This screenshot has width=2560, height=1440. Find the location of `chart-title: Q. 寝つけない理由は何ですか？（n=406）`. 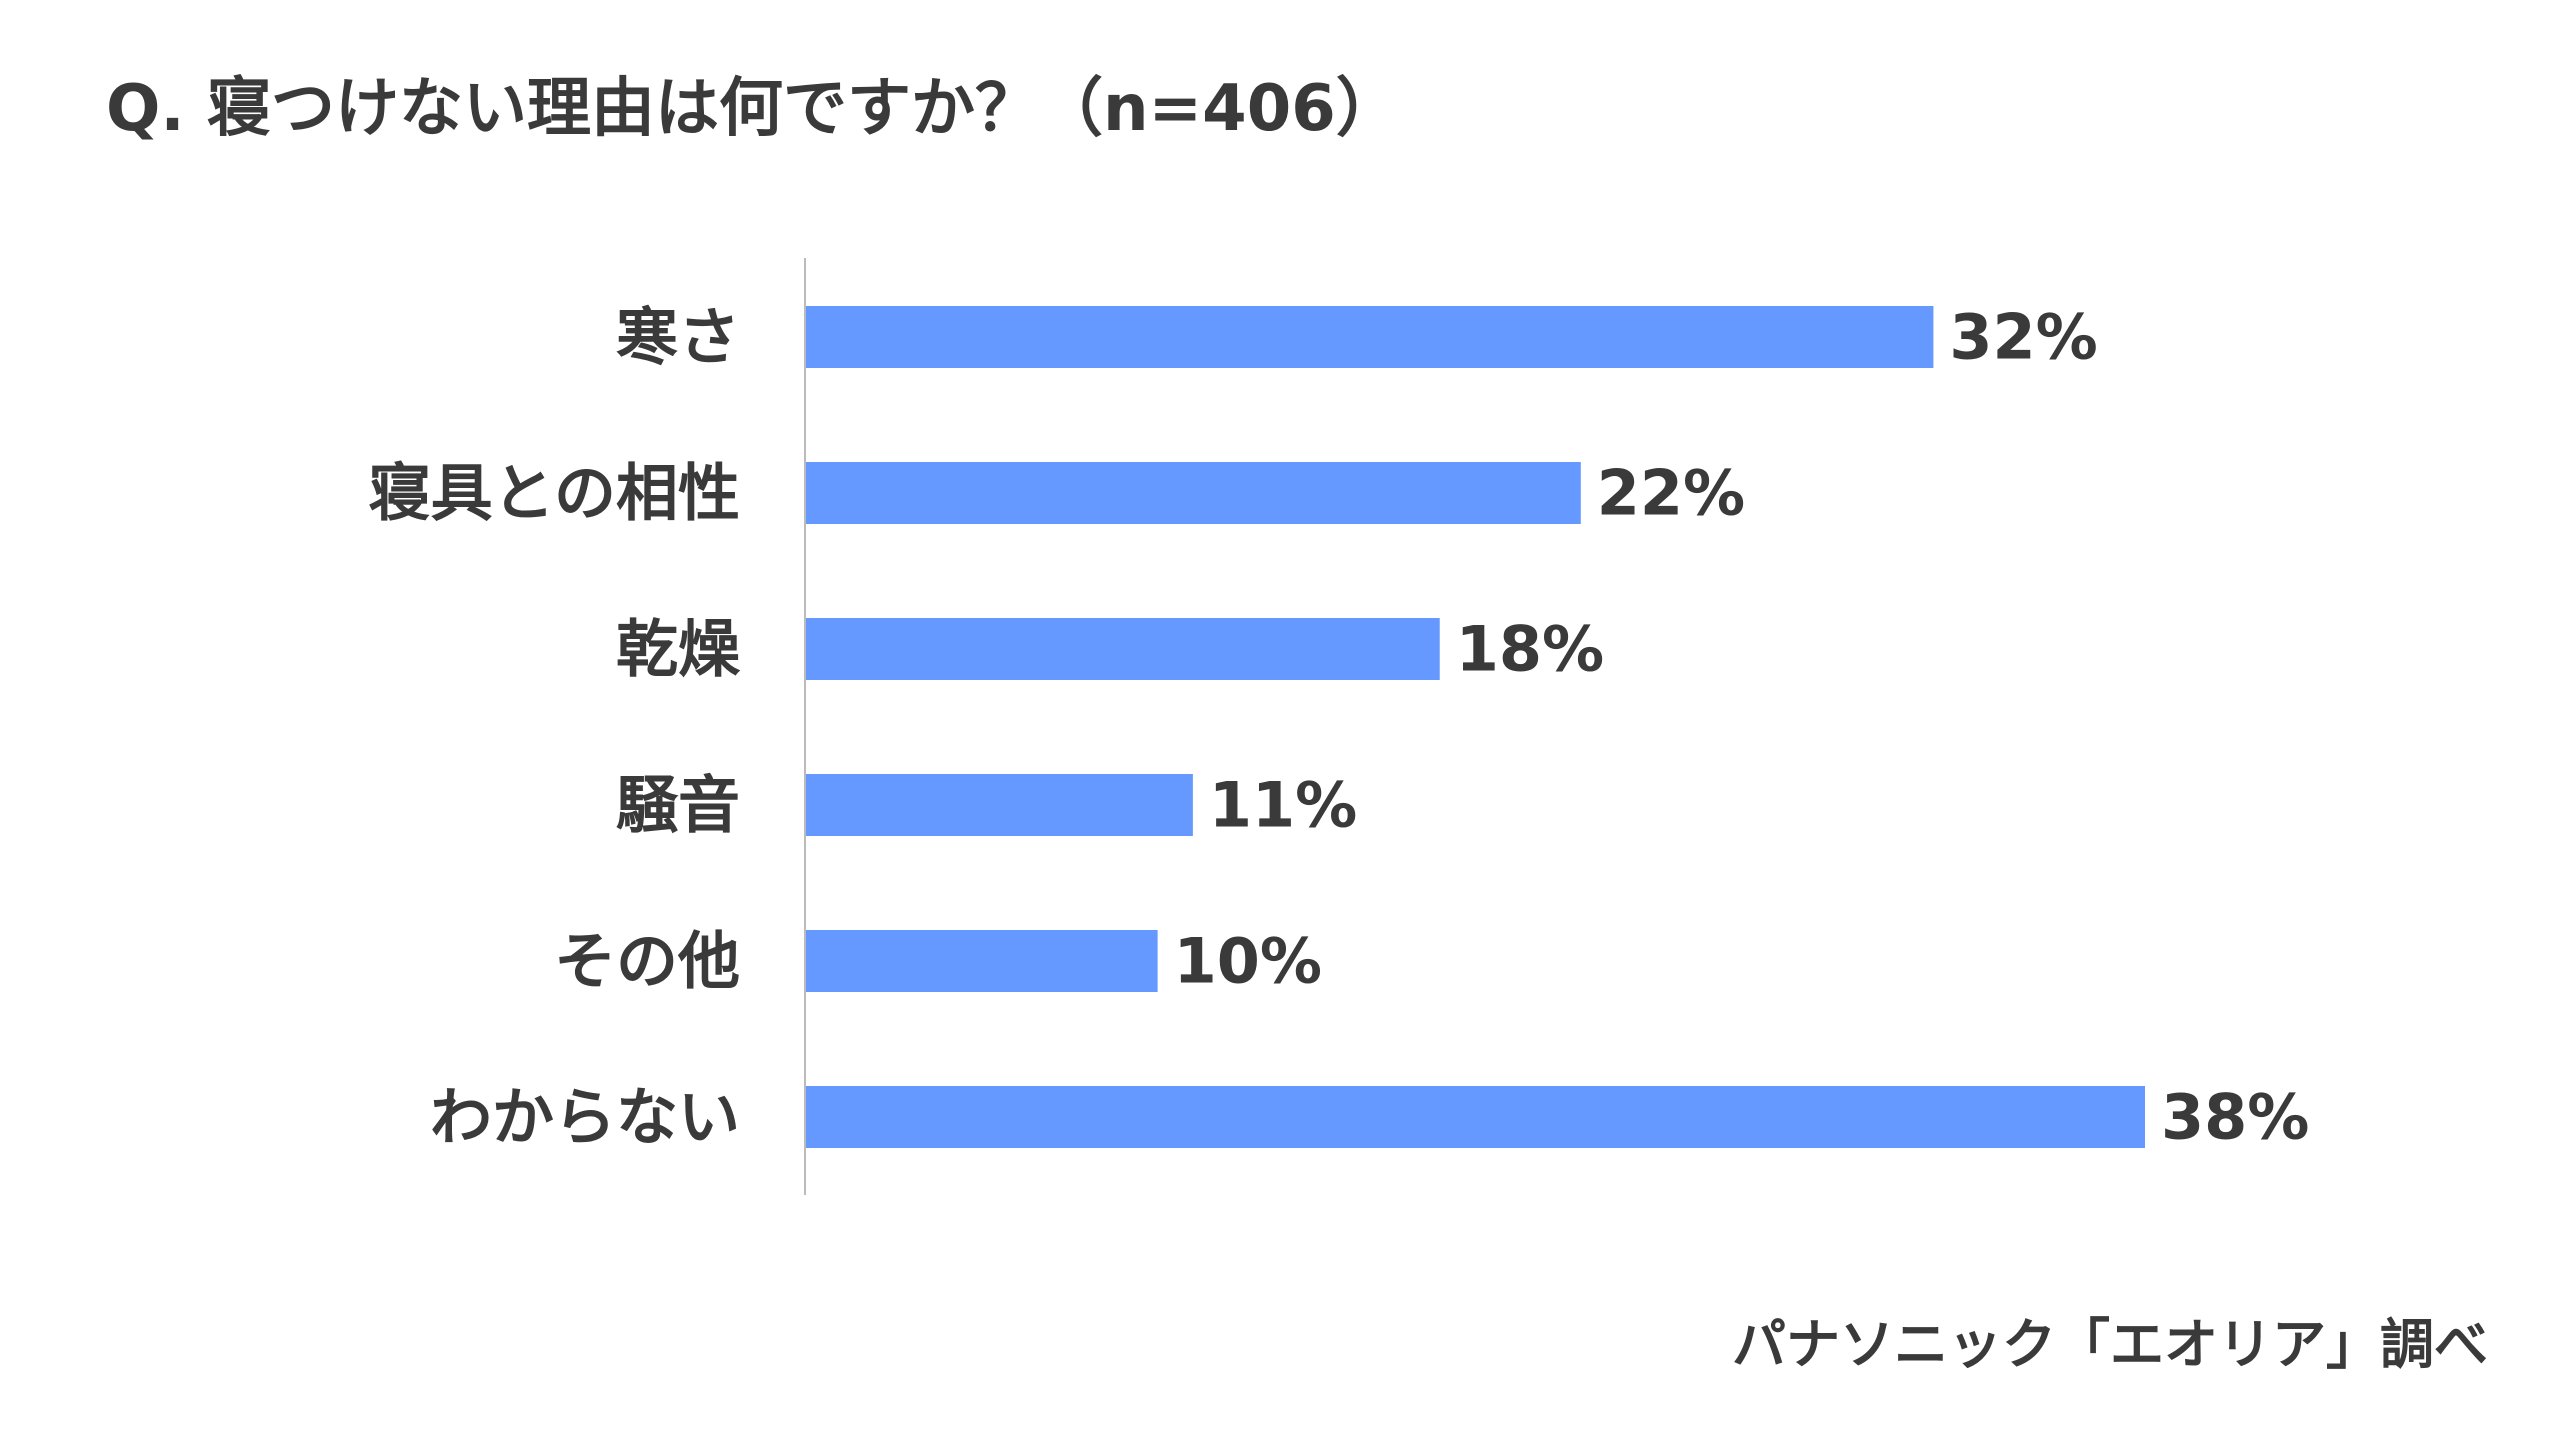

chart-title: Q. 寝つけない理由は何ですか？（n=406） is located at coordinates (753, 109).